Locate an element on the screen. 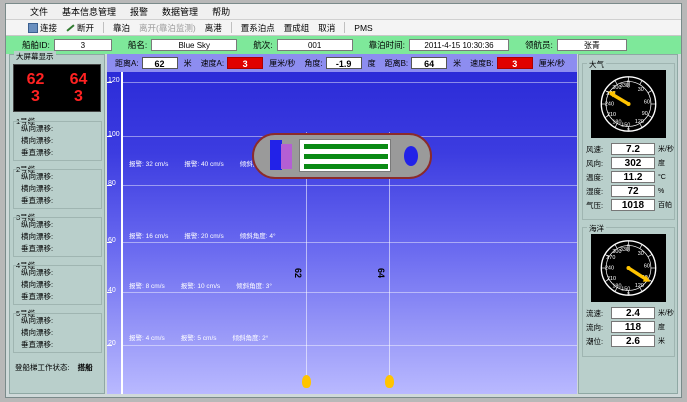  distance-a-value: 62 is located at coordinates (159, 63).